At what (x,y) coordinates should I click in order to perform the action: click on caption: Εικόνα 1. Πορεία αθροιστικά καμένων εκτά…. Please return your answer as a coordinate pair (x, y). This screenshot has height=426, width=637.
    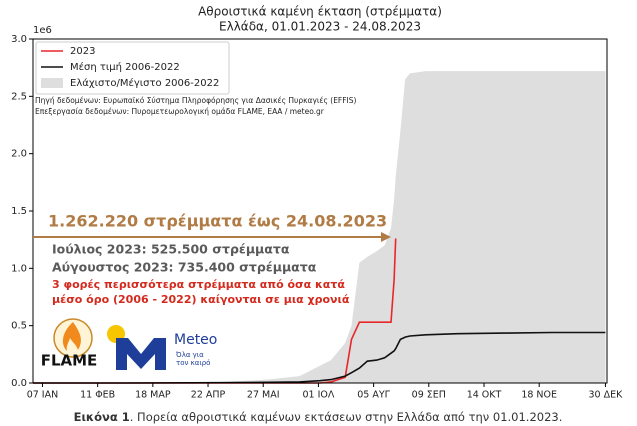
    Looking at the image, I should click on (318, 417).